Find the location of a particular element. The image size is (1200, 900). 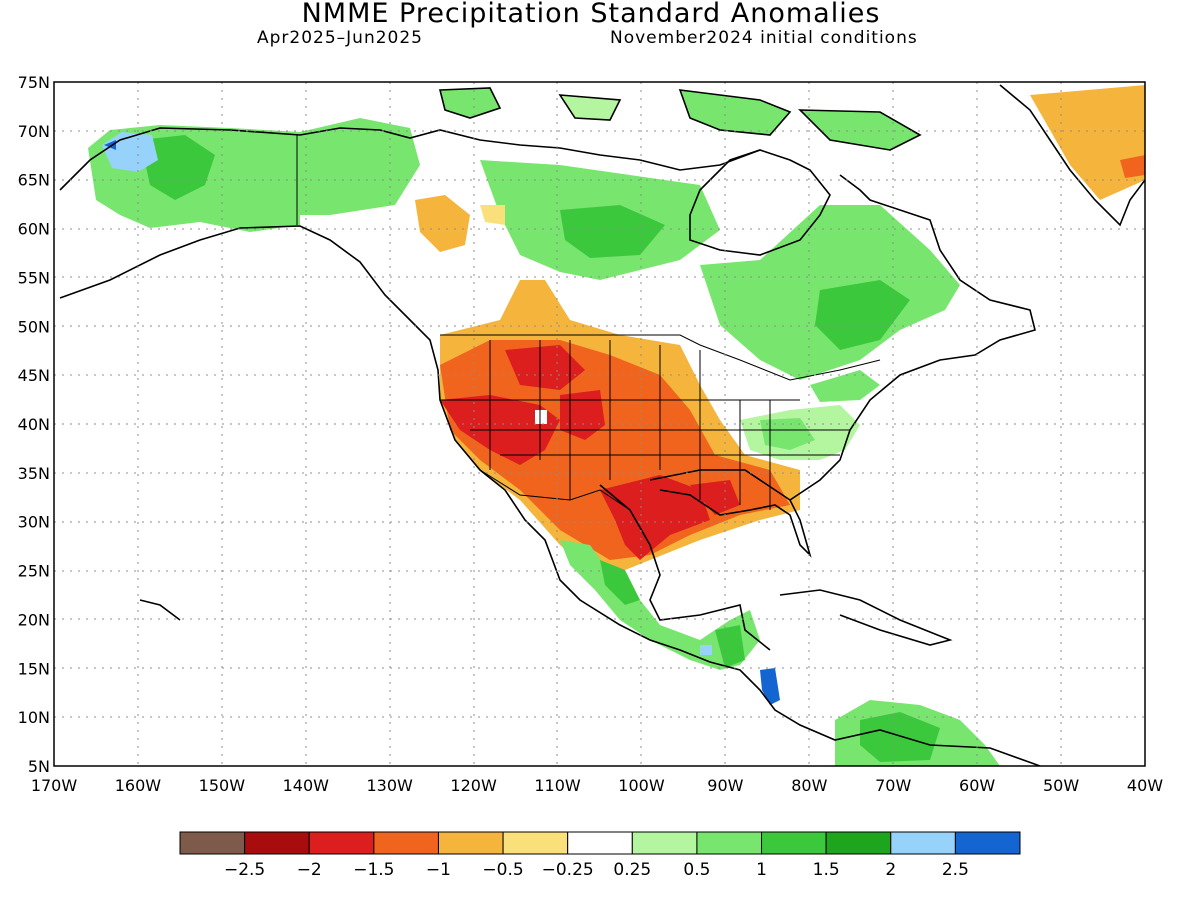

colorbar-label: −2.5 is located at coordinates (244, 870).